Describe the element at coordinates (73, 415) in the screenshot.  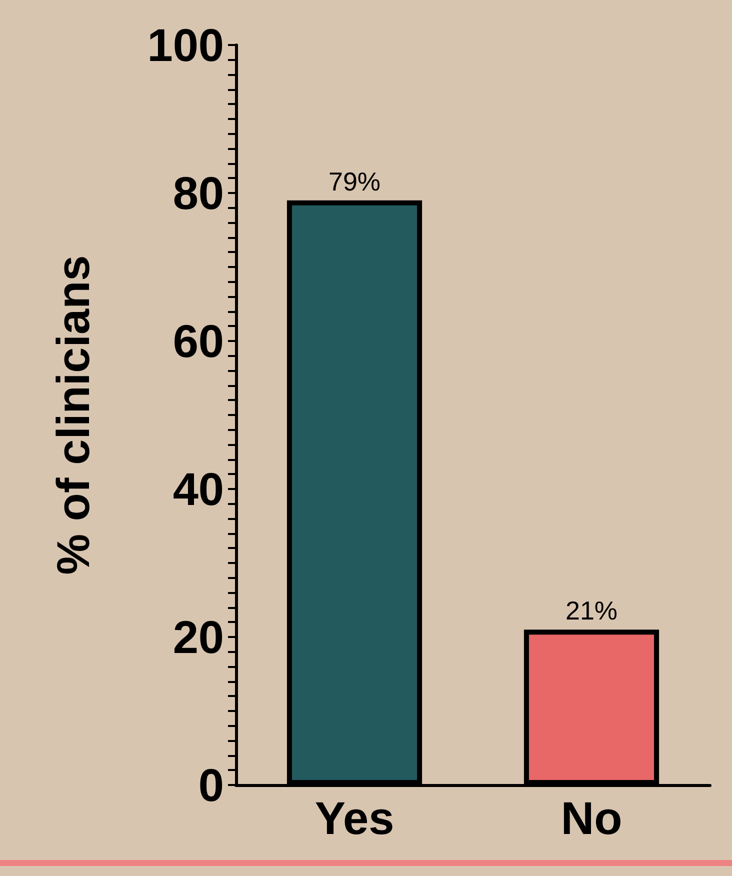
I see `y-axis-title: % of clinicians` at that location.